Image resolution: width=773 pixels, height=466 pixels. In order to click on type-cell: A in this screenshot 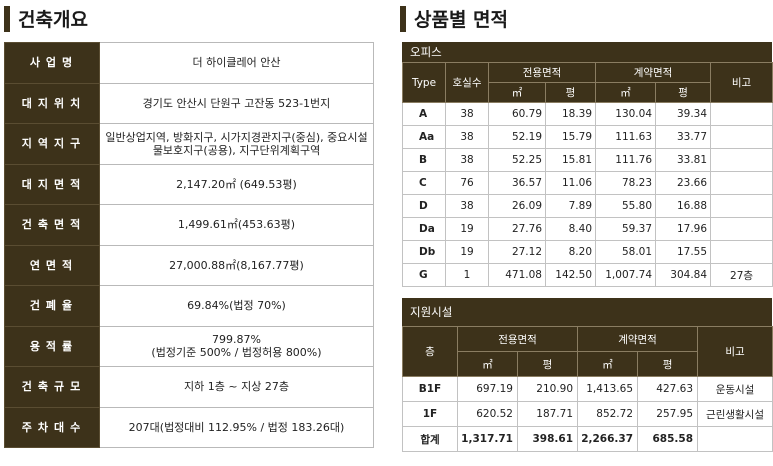, I will do `click(424, 114)`.